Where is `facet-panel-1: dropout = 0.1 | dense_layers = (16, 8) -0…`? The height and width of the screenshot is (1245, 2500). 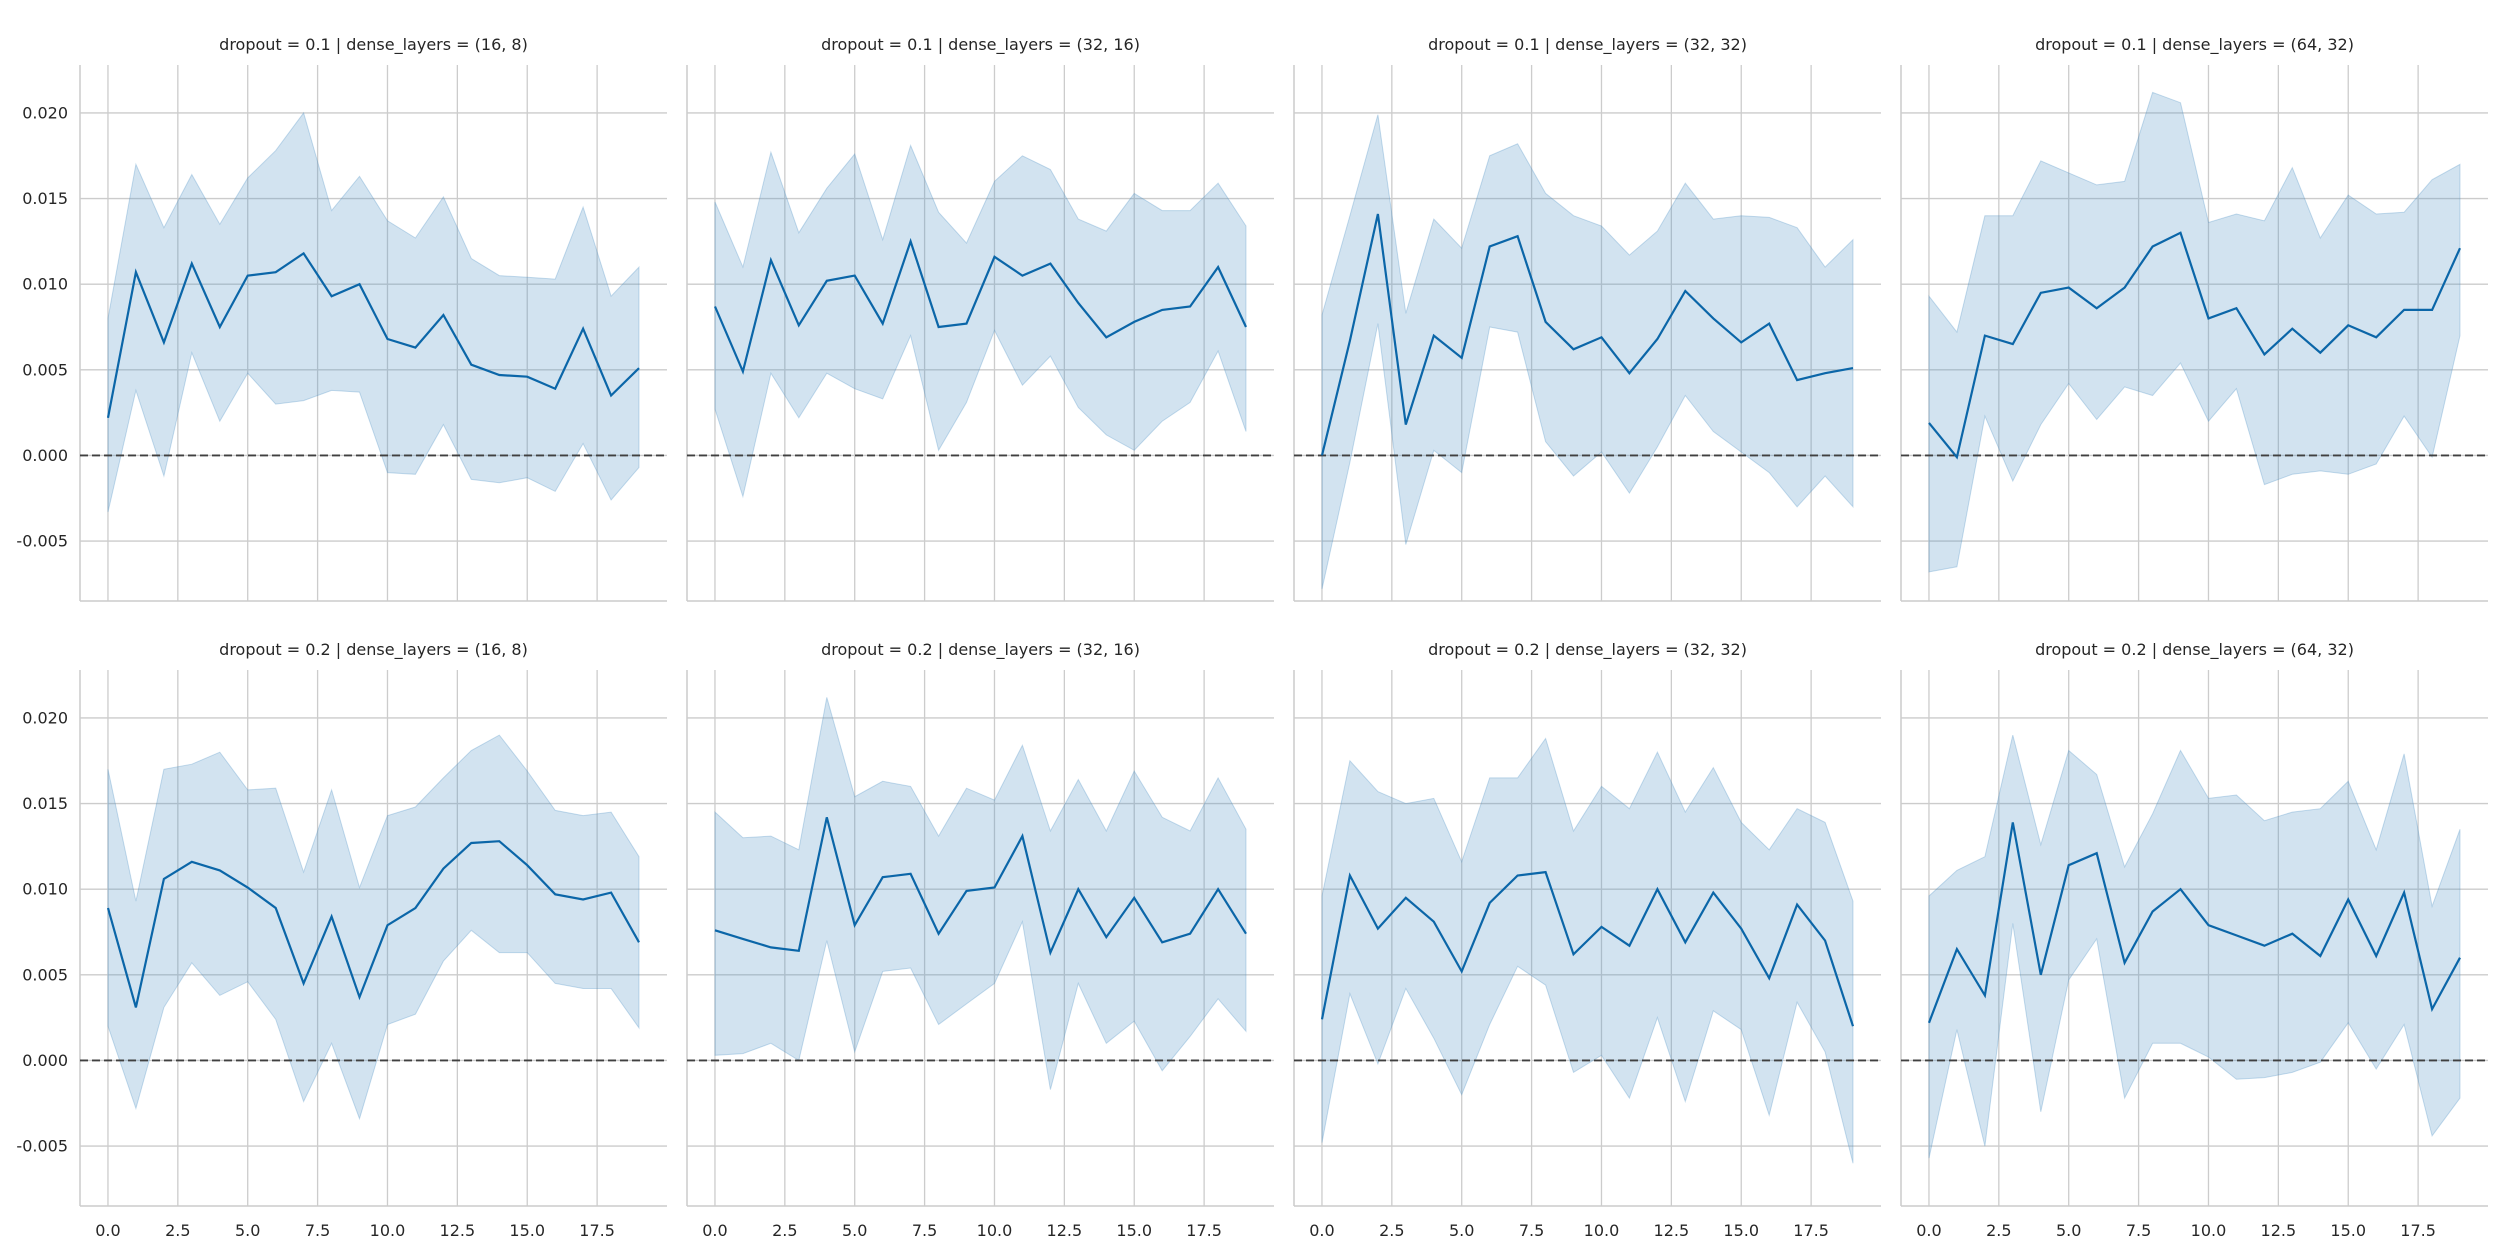 facet-panel-1: dropout = 0.1 | dense_layers = (16, 8) -0… is located at coordinates (341, 318).